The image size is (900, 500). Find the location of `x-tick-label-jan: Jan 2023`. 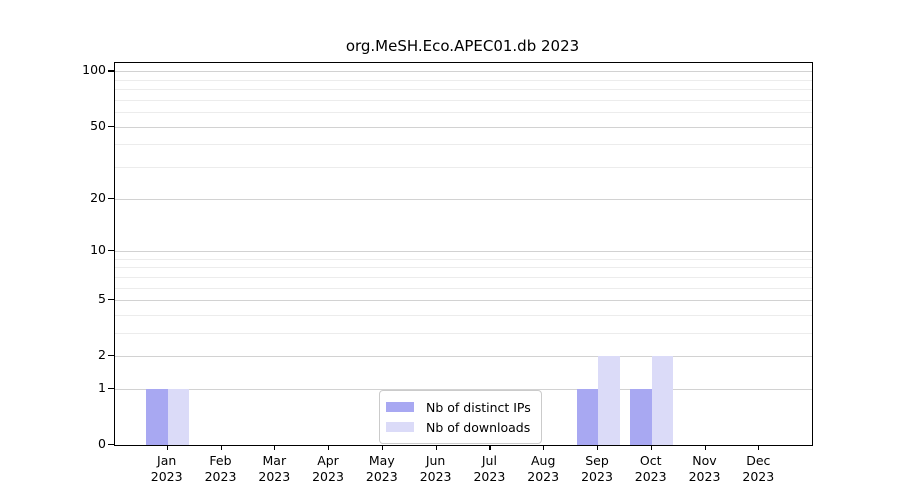

x-tick-label-jan: Jan 2023 is located at coordinates (167, 468).